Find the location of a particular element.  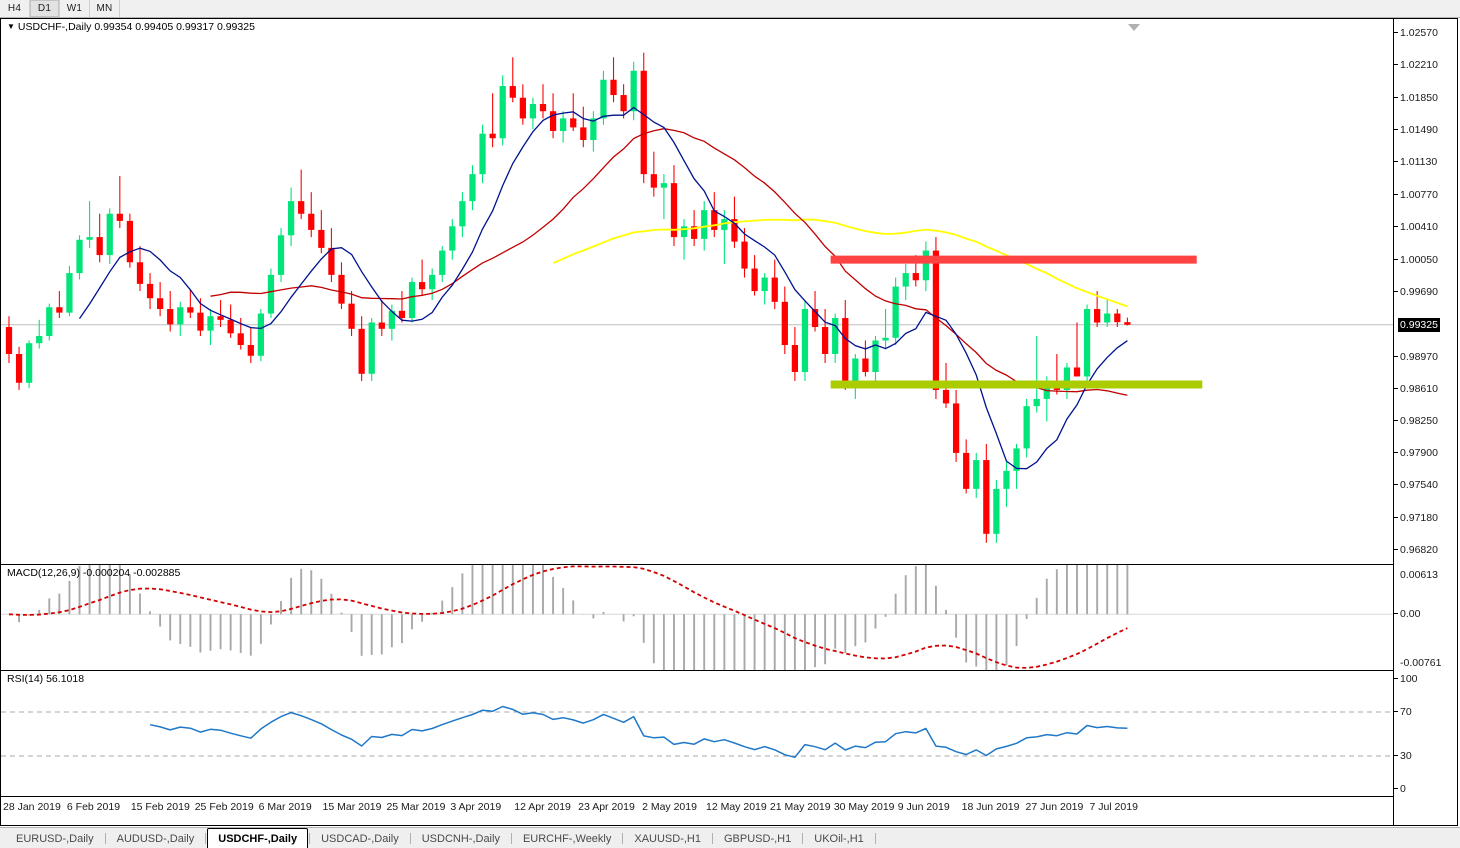

timeframe-button-w1: W1 is located at coordinates (75, 8).